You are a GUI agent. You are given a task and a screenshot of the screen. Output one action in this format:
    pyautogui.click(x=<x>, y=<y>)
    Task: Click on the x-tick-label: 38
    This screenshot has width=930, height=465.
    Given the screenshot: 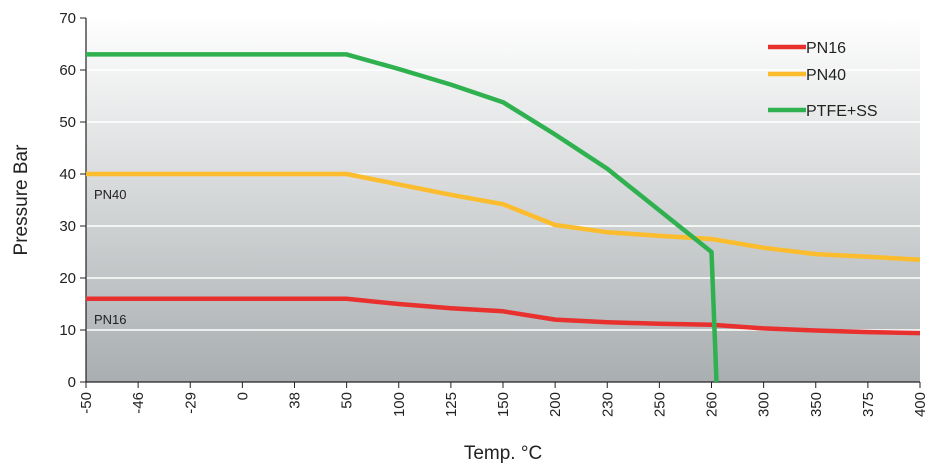 What is the action you would take?
    pyautogui.click(x=295, y=400)
    